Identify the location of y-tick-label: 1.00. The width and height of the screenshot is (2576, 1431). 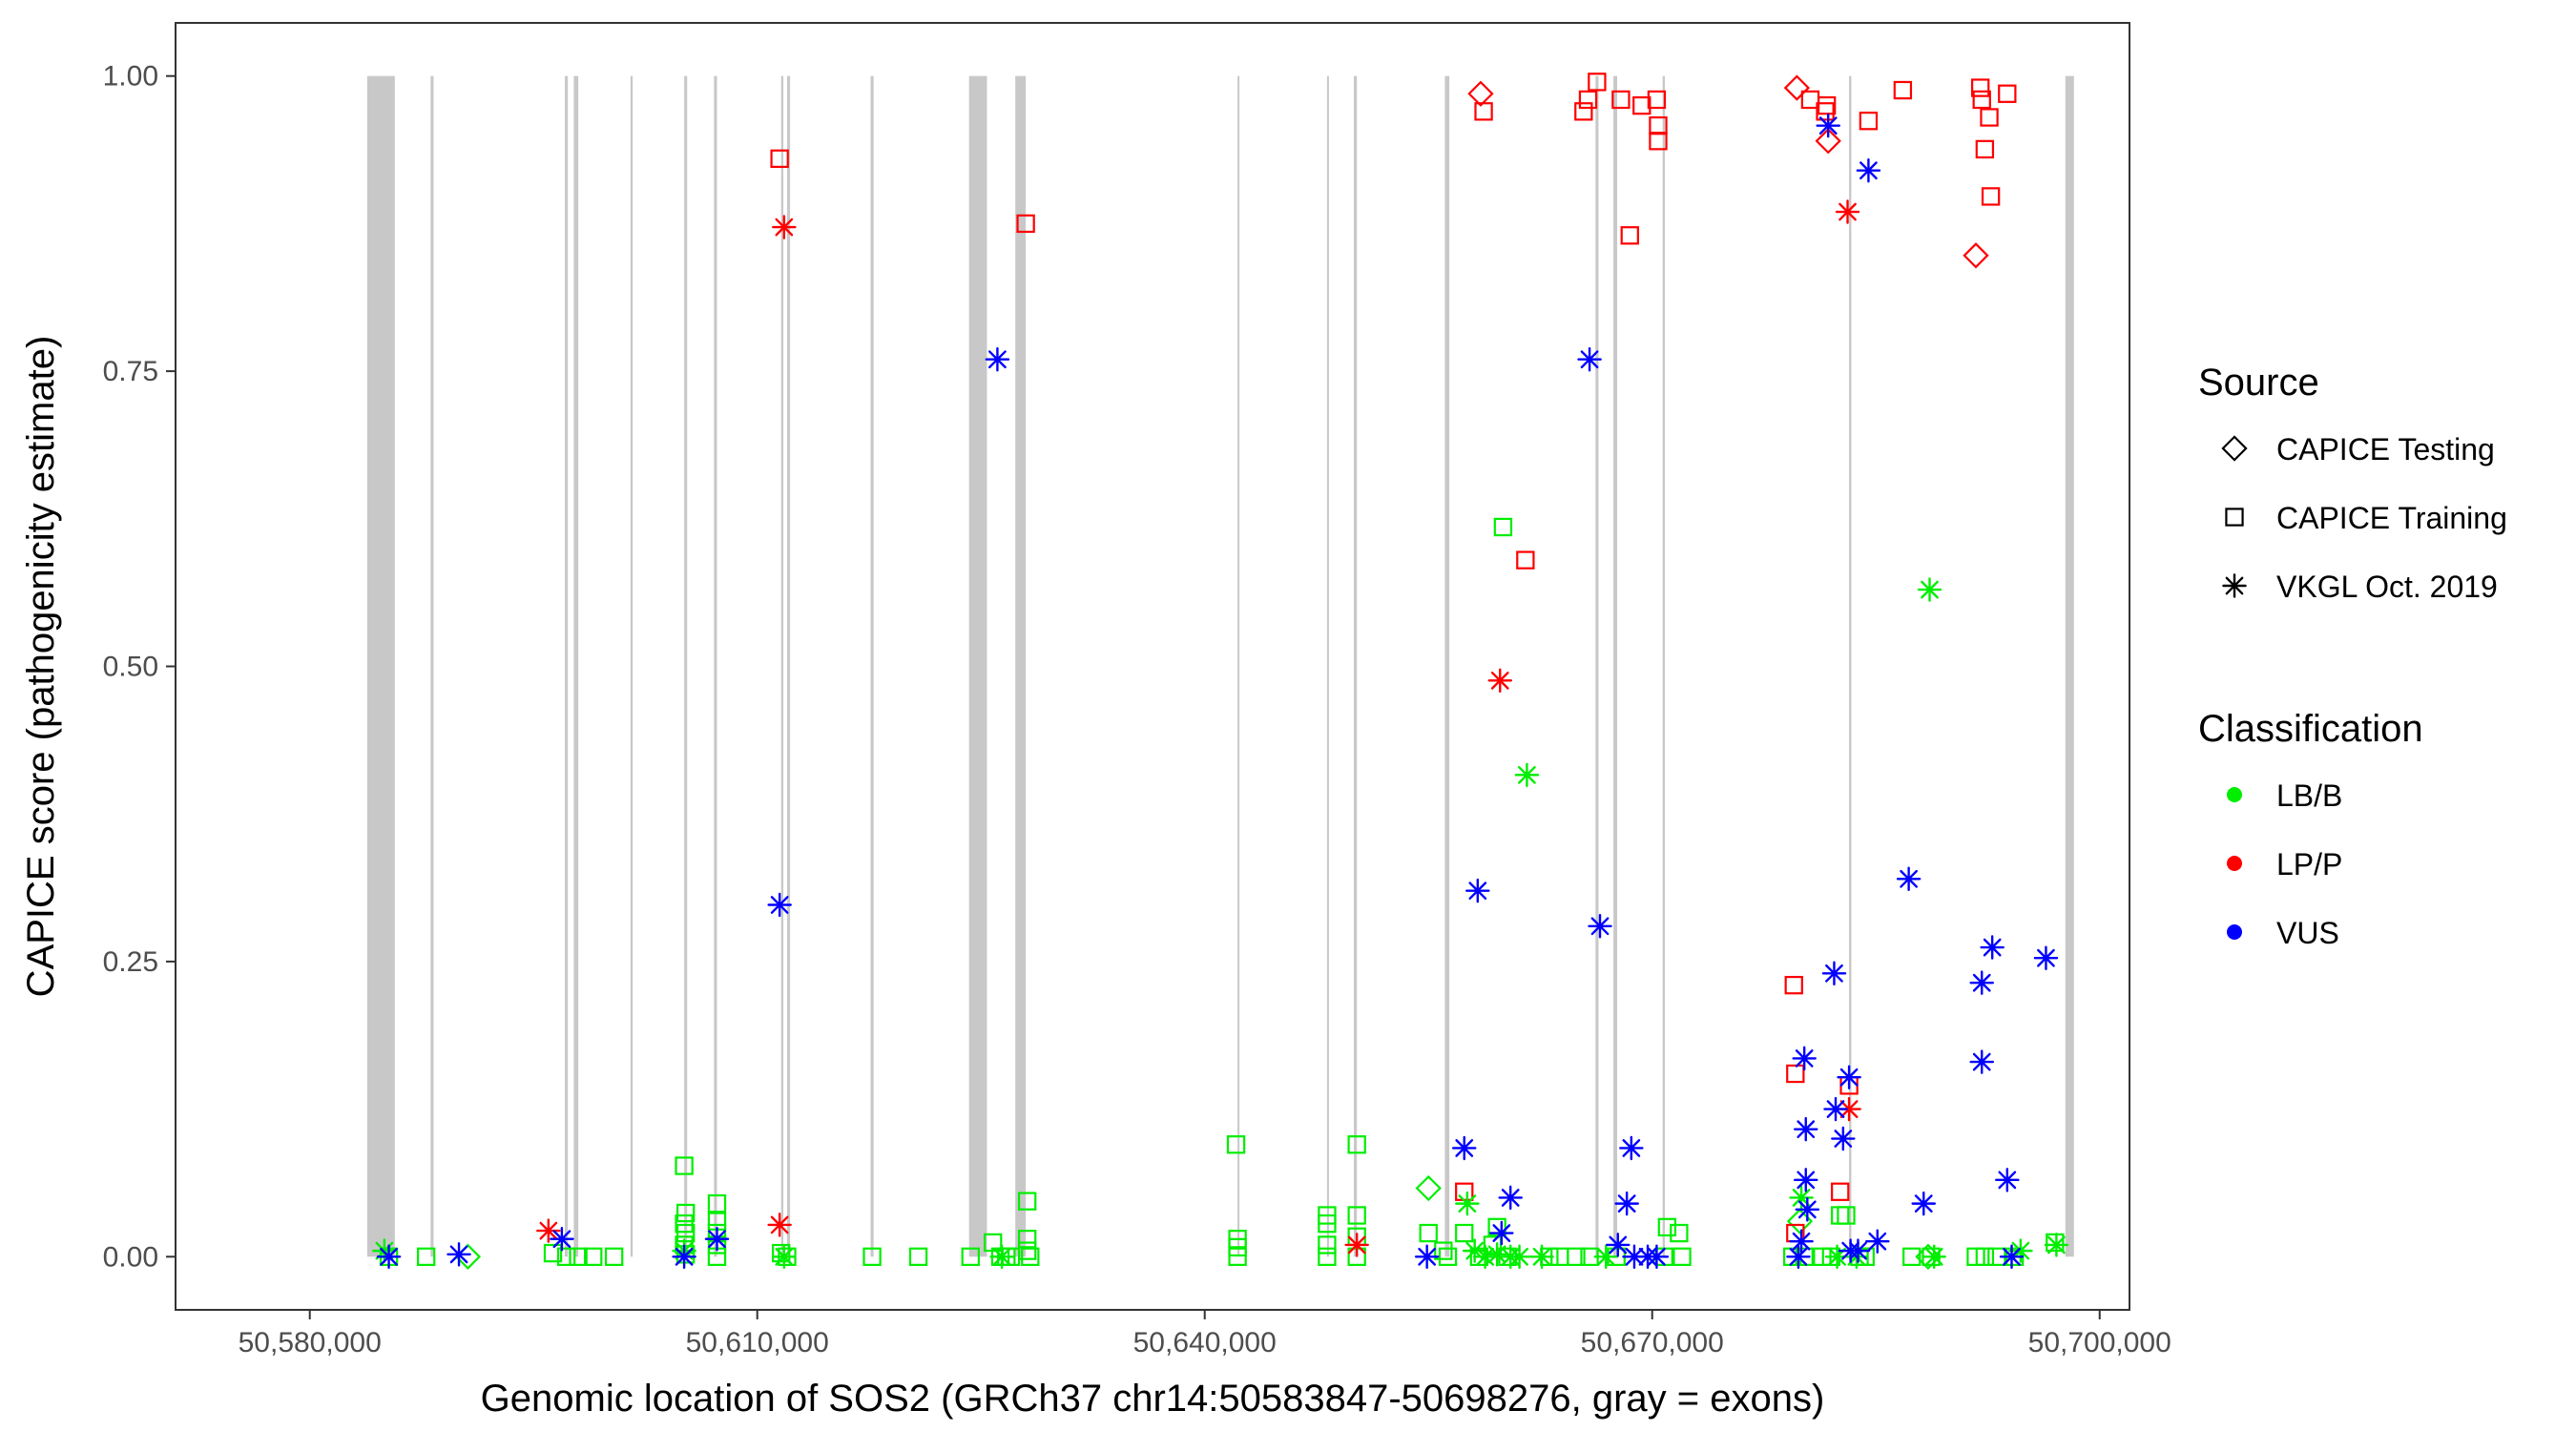
(130, 77).